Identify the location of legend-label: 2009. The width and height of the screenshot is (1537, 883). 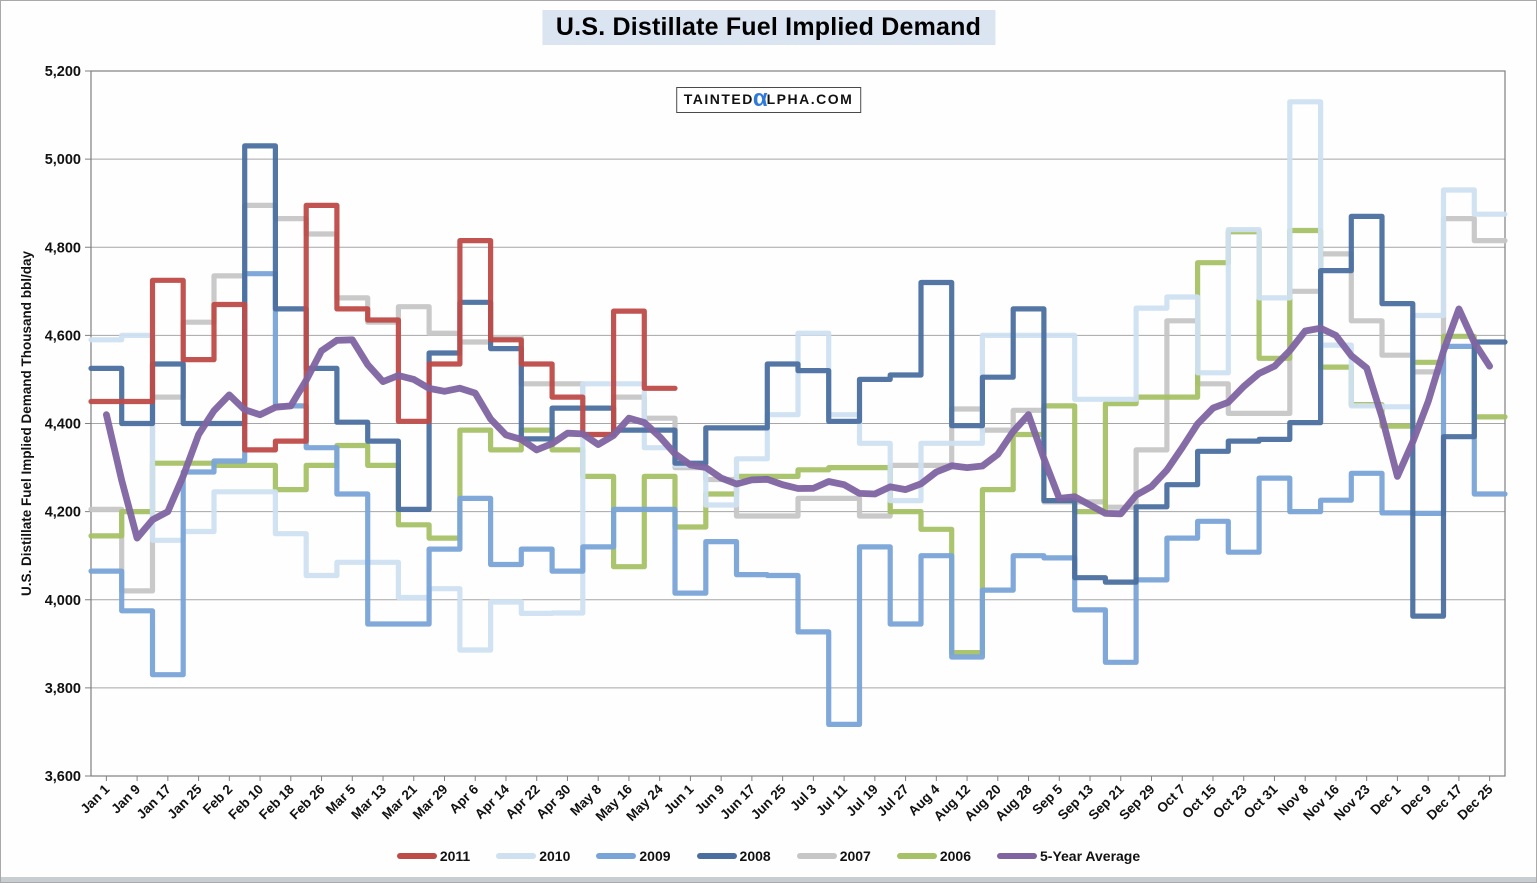
(655, 856).